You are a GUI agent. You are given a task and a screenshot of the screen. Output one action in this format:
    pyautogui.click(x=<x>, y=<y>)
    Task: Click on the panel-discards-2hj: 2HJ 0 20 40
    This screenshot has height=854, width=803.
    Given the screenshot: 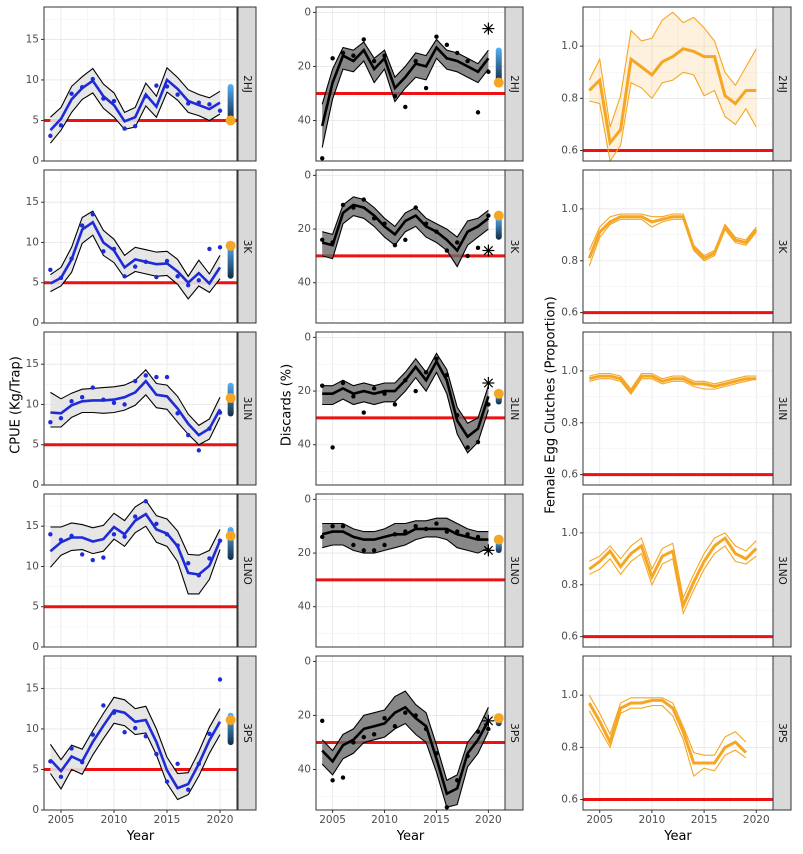 What is the action you would take?
    pyautogui.click(x=411, y=84)
    